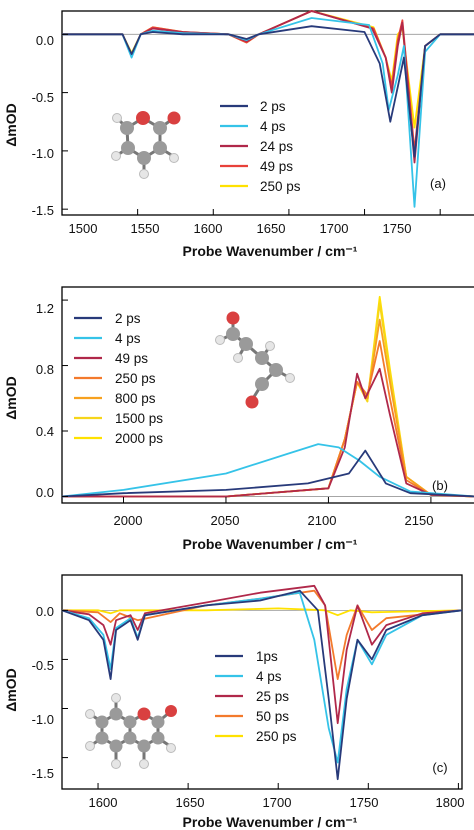 The image size is (474, 830). I want to click on legend-label: 800 ps, so click(135, 398).